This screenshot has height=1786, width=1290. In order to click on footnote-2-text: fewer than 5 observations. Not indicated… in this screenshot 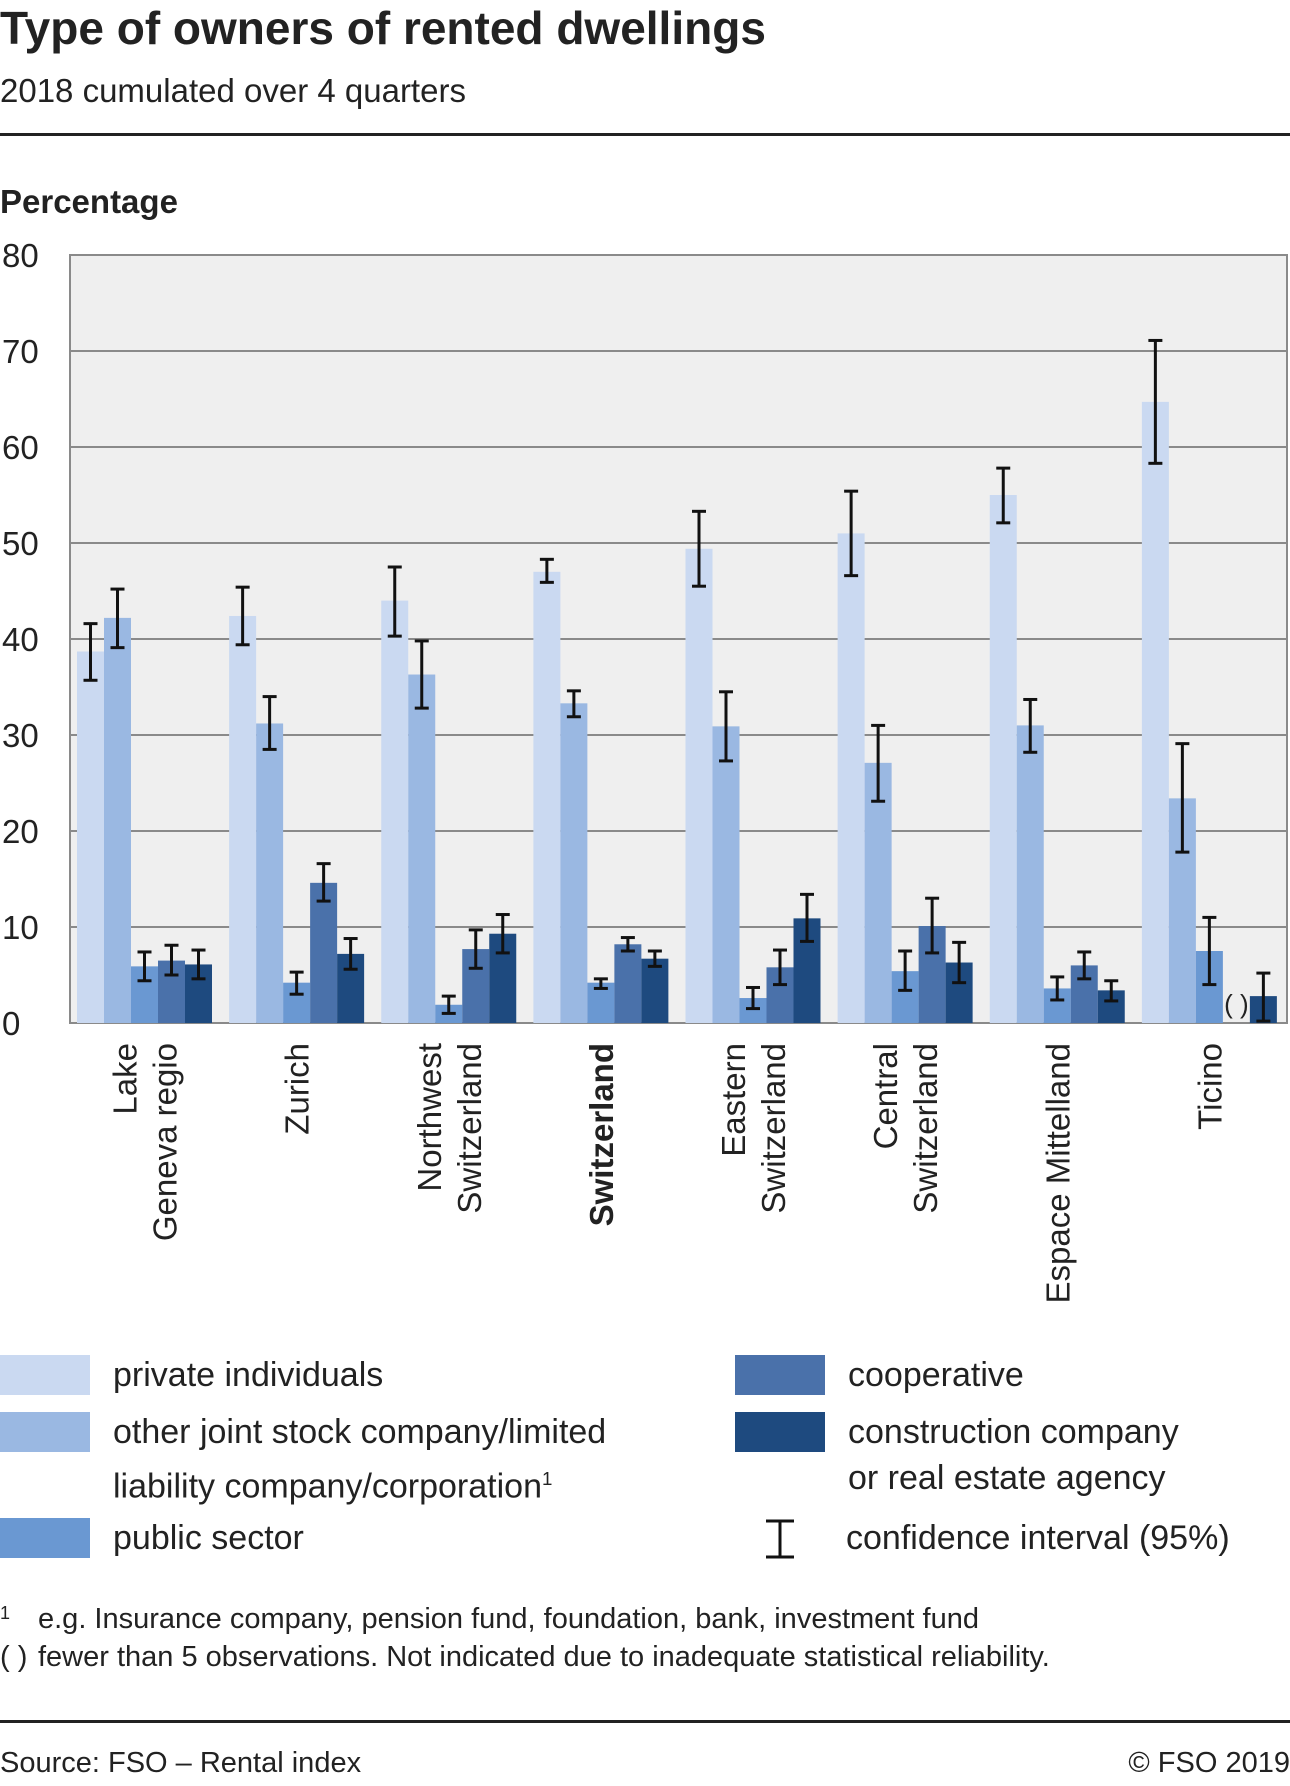, I will do `click(544, 1657)`.